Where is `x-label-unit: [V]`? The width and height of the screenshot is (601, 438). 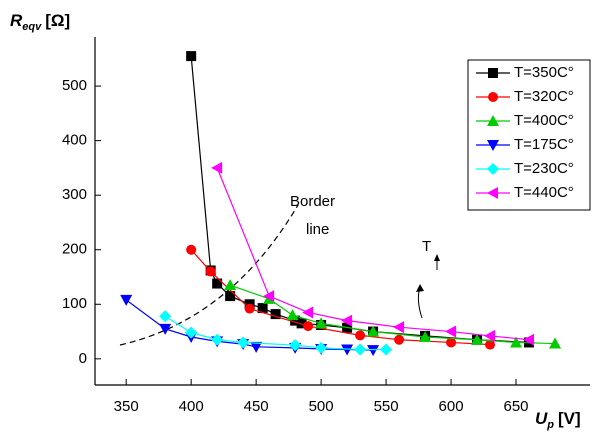
x-label-unit: [V] is located at coordinates (569, 418).